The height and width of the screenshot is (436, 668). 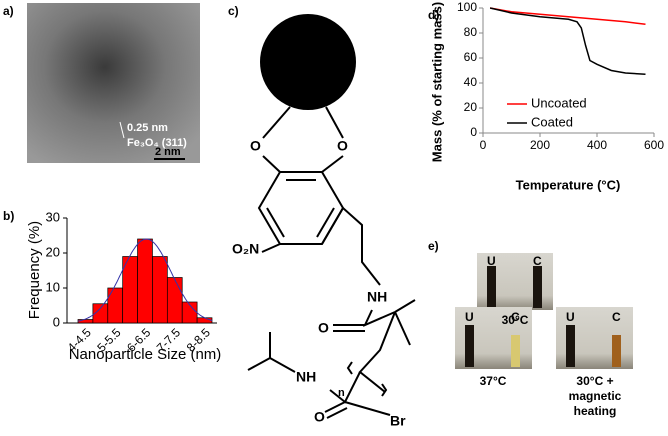 What do you see at coordinates (559, 102) in the screenshot?
I see `legend-label: Uncoated` at bounding box center [559, 102].